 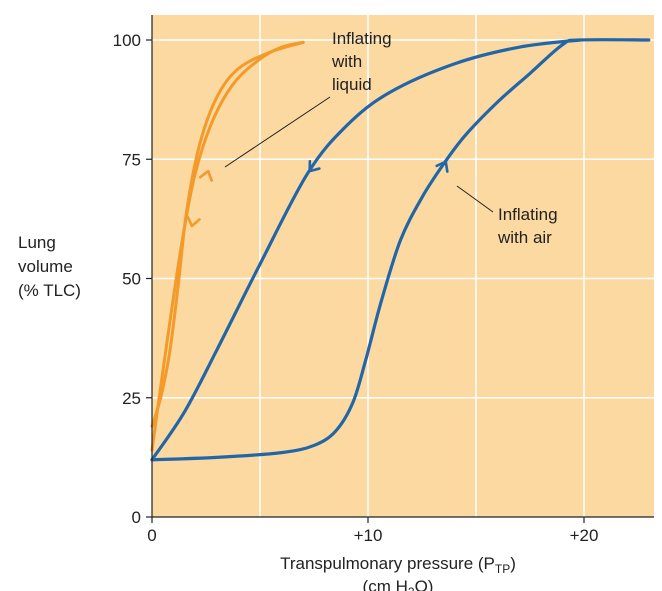 I want to click on liquid-annotation: Inflating with liquid, so click(x=363, y=61).